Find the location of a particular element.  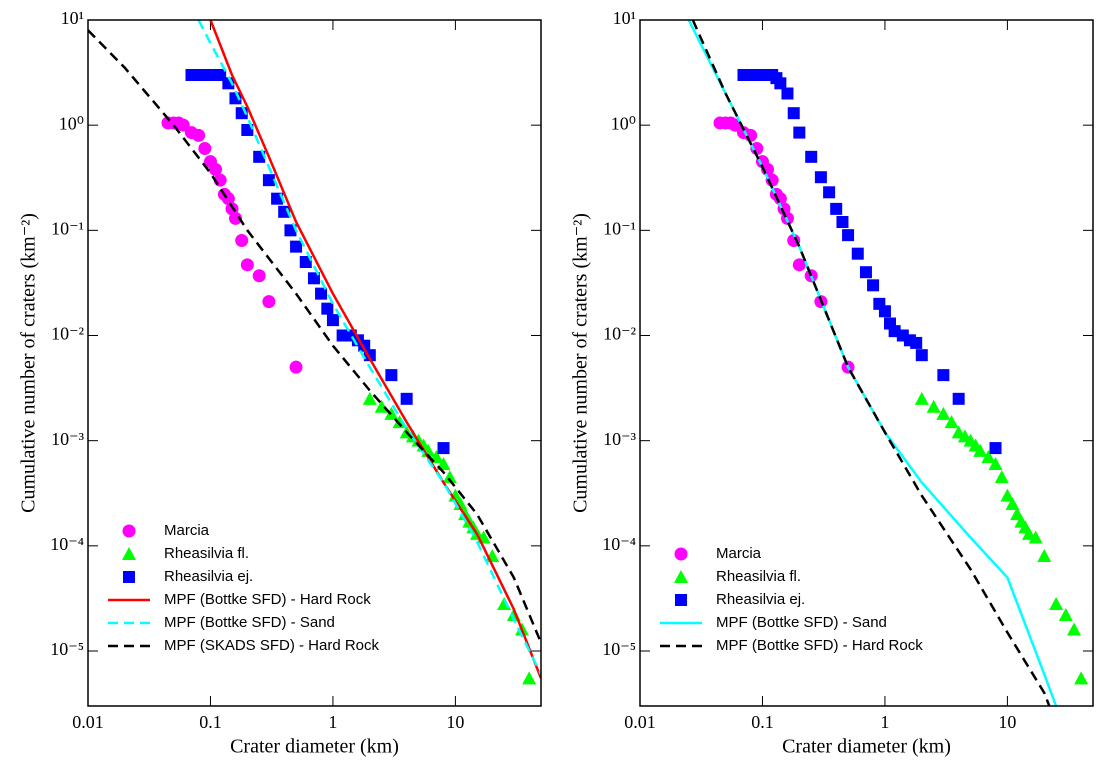

y-tick-label: 10⁻⁴ is located at coordinates (67, 544).